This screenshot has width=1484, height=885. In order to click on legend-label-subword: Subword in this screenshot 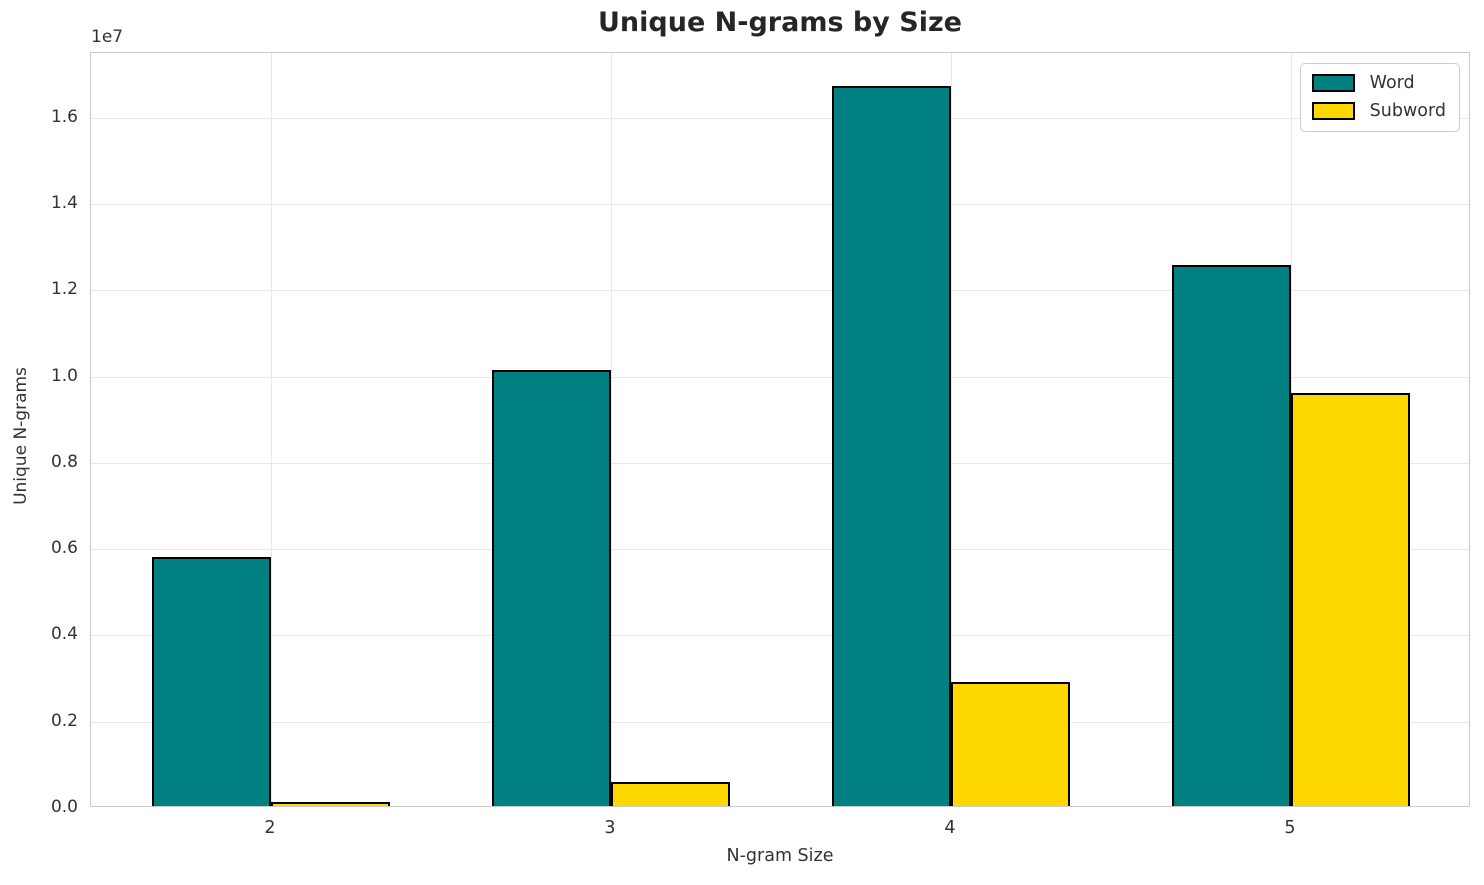, I will do `click(1407, 111)`.